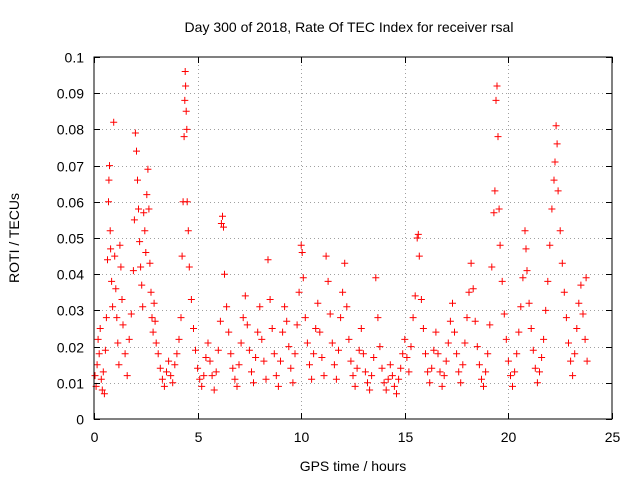 This screenshot has height=480, width=640. What do you see at coordinates (80, 420) in the screenshot?
I see `y-tick-label: 0` at bounding box center [80, 420].